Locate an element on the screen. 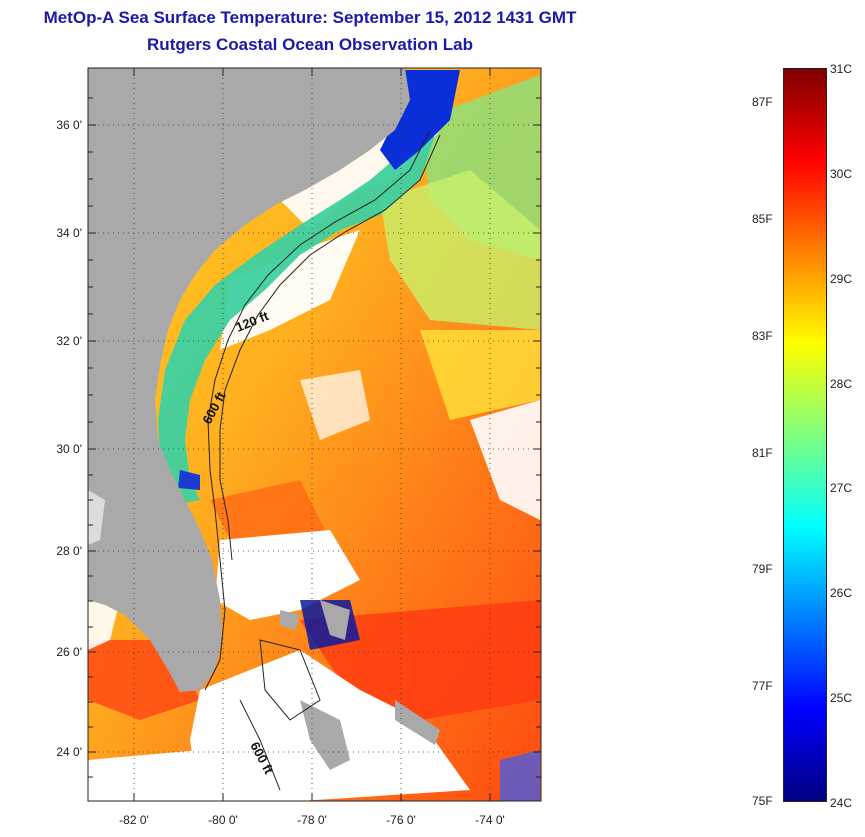 This screenshot has width=865, height=837. lon-tick-label: -76 0' is located at coordinates (401, 820).